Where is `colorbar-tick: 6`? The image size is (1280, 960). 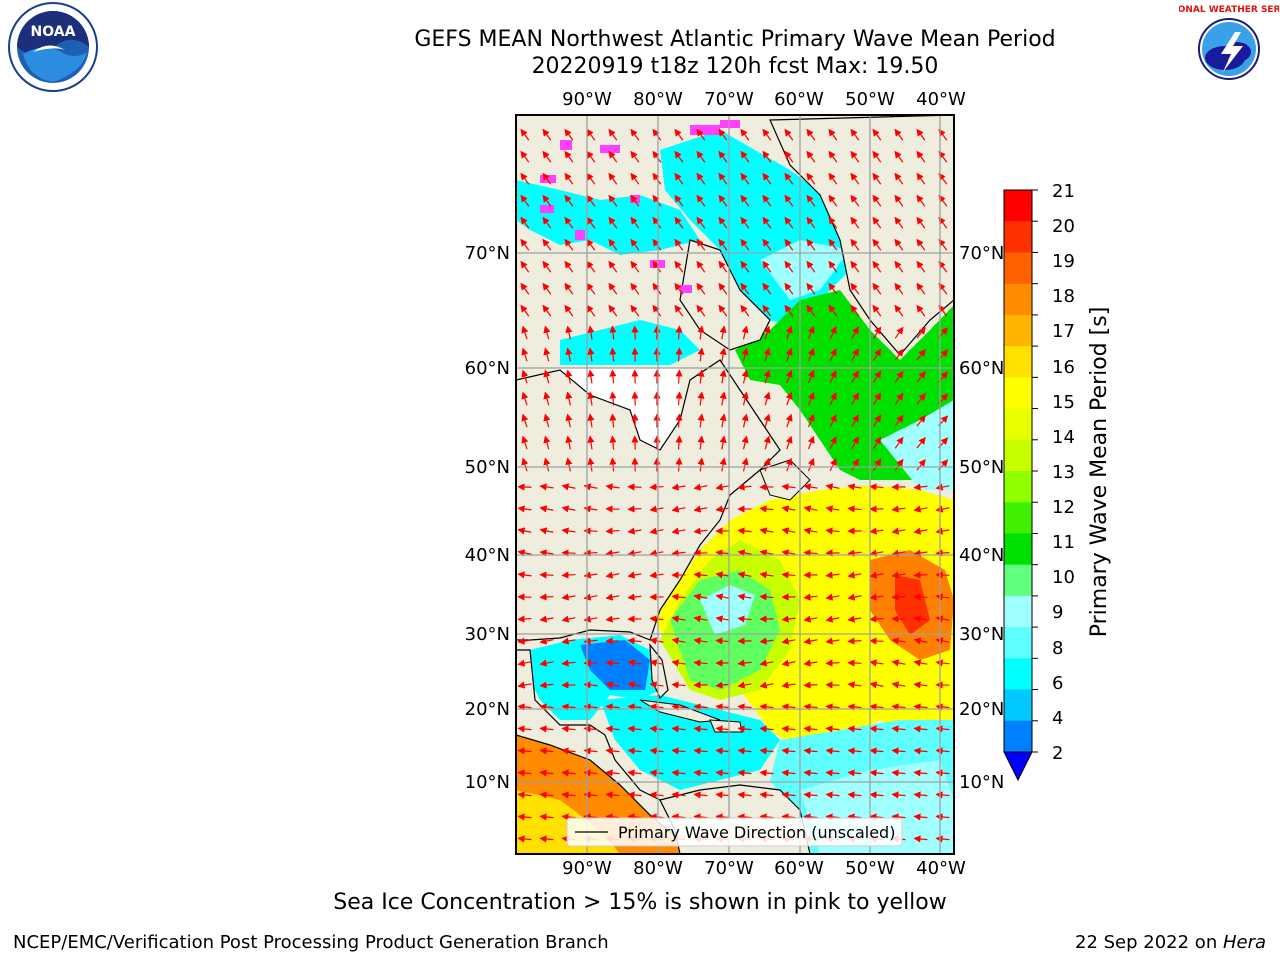
colorbar-tick: 6 is located at coordinates (1057, 683).